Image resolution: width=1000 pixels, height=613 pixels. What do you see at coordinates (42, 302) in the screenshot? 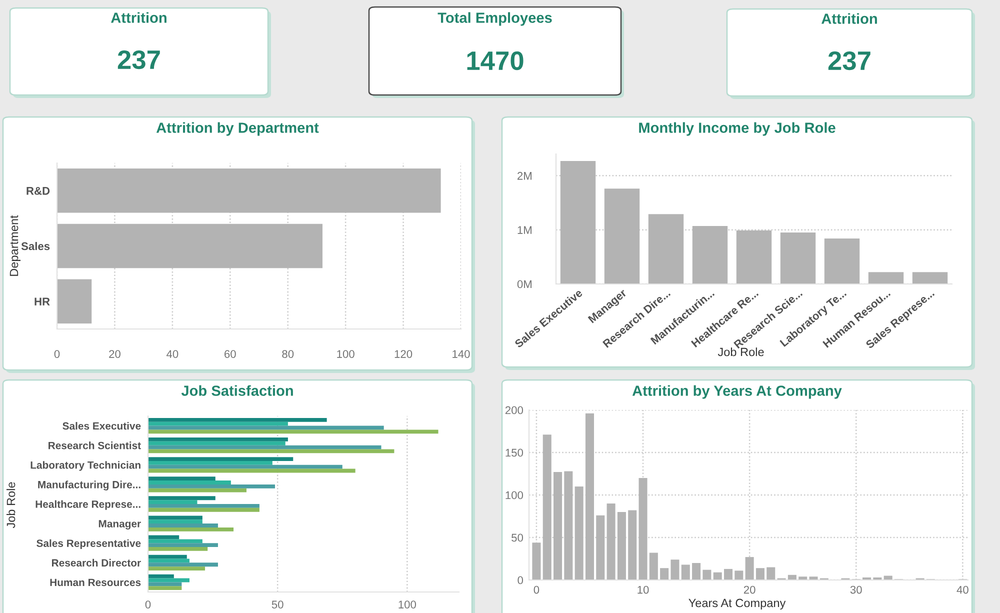
I see `y-tick-label: HR` at bounding box center [42, 302].